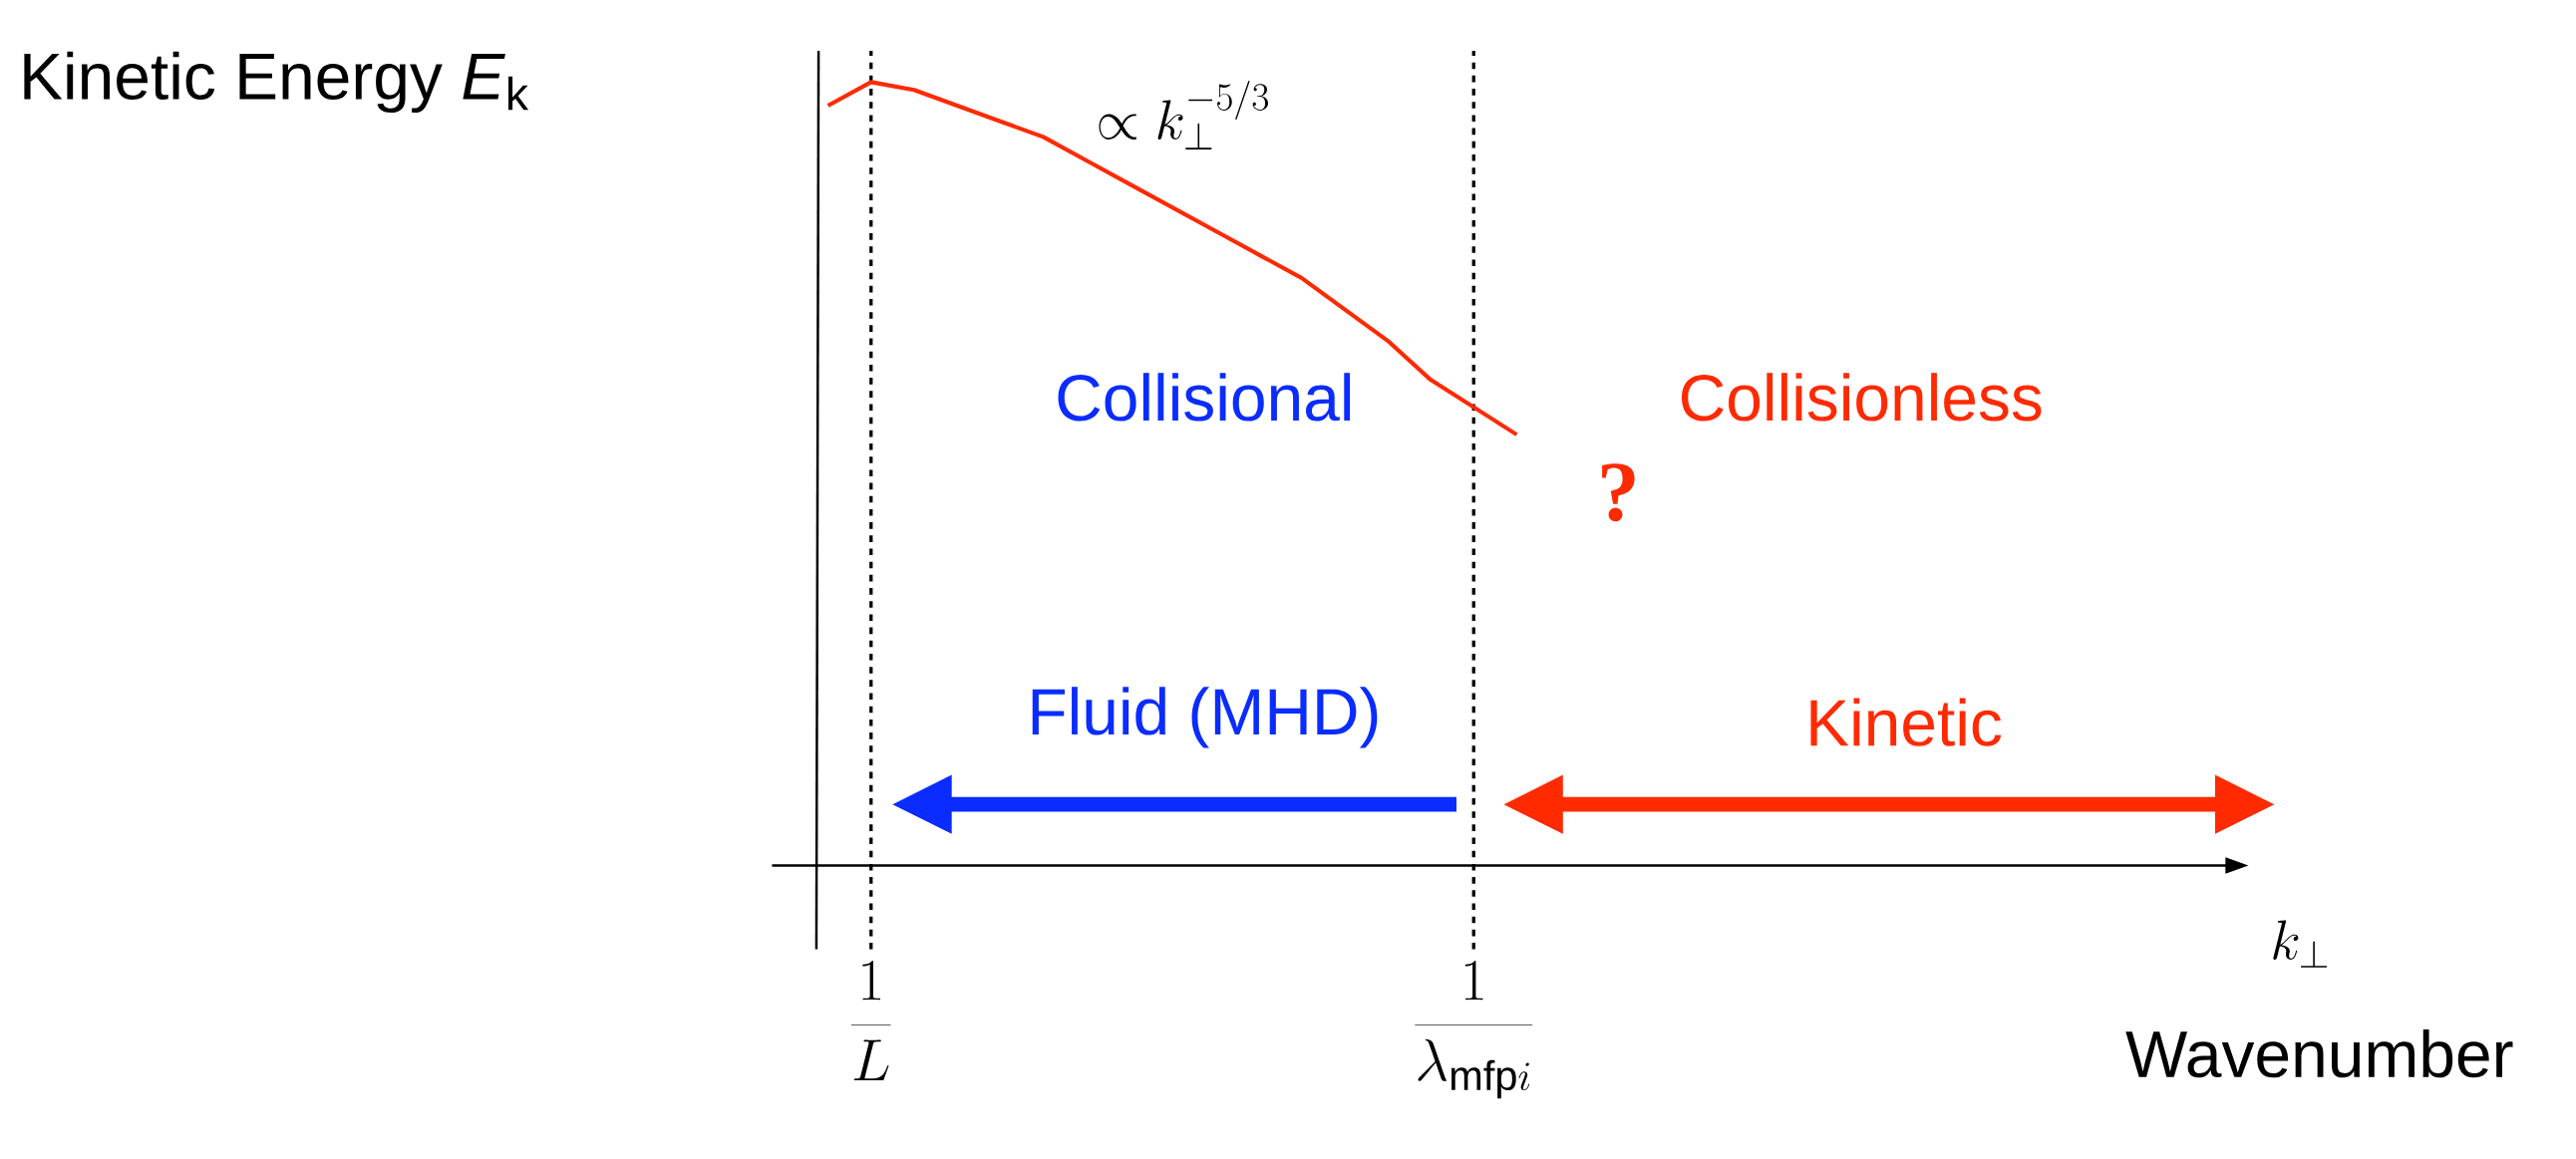  What do you see at coordinates (2300, 944) in the screenshot?
I see `text: $k_\perp$` at bounding box center [2300, 944].